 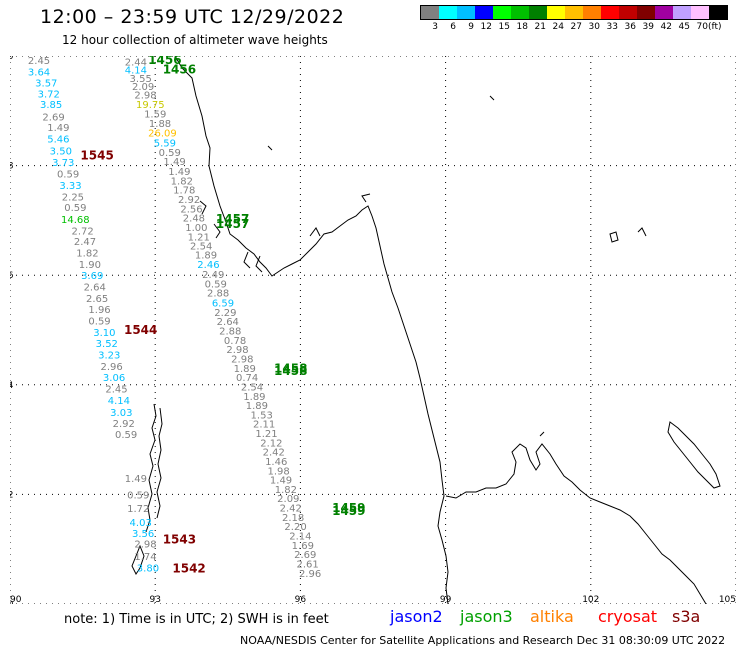 I want to click on lon-tick-label: 105, so click(x=727, y=599).